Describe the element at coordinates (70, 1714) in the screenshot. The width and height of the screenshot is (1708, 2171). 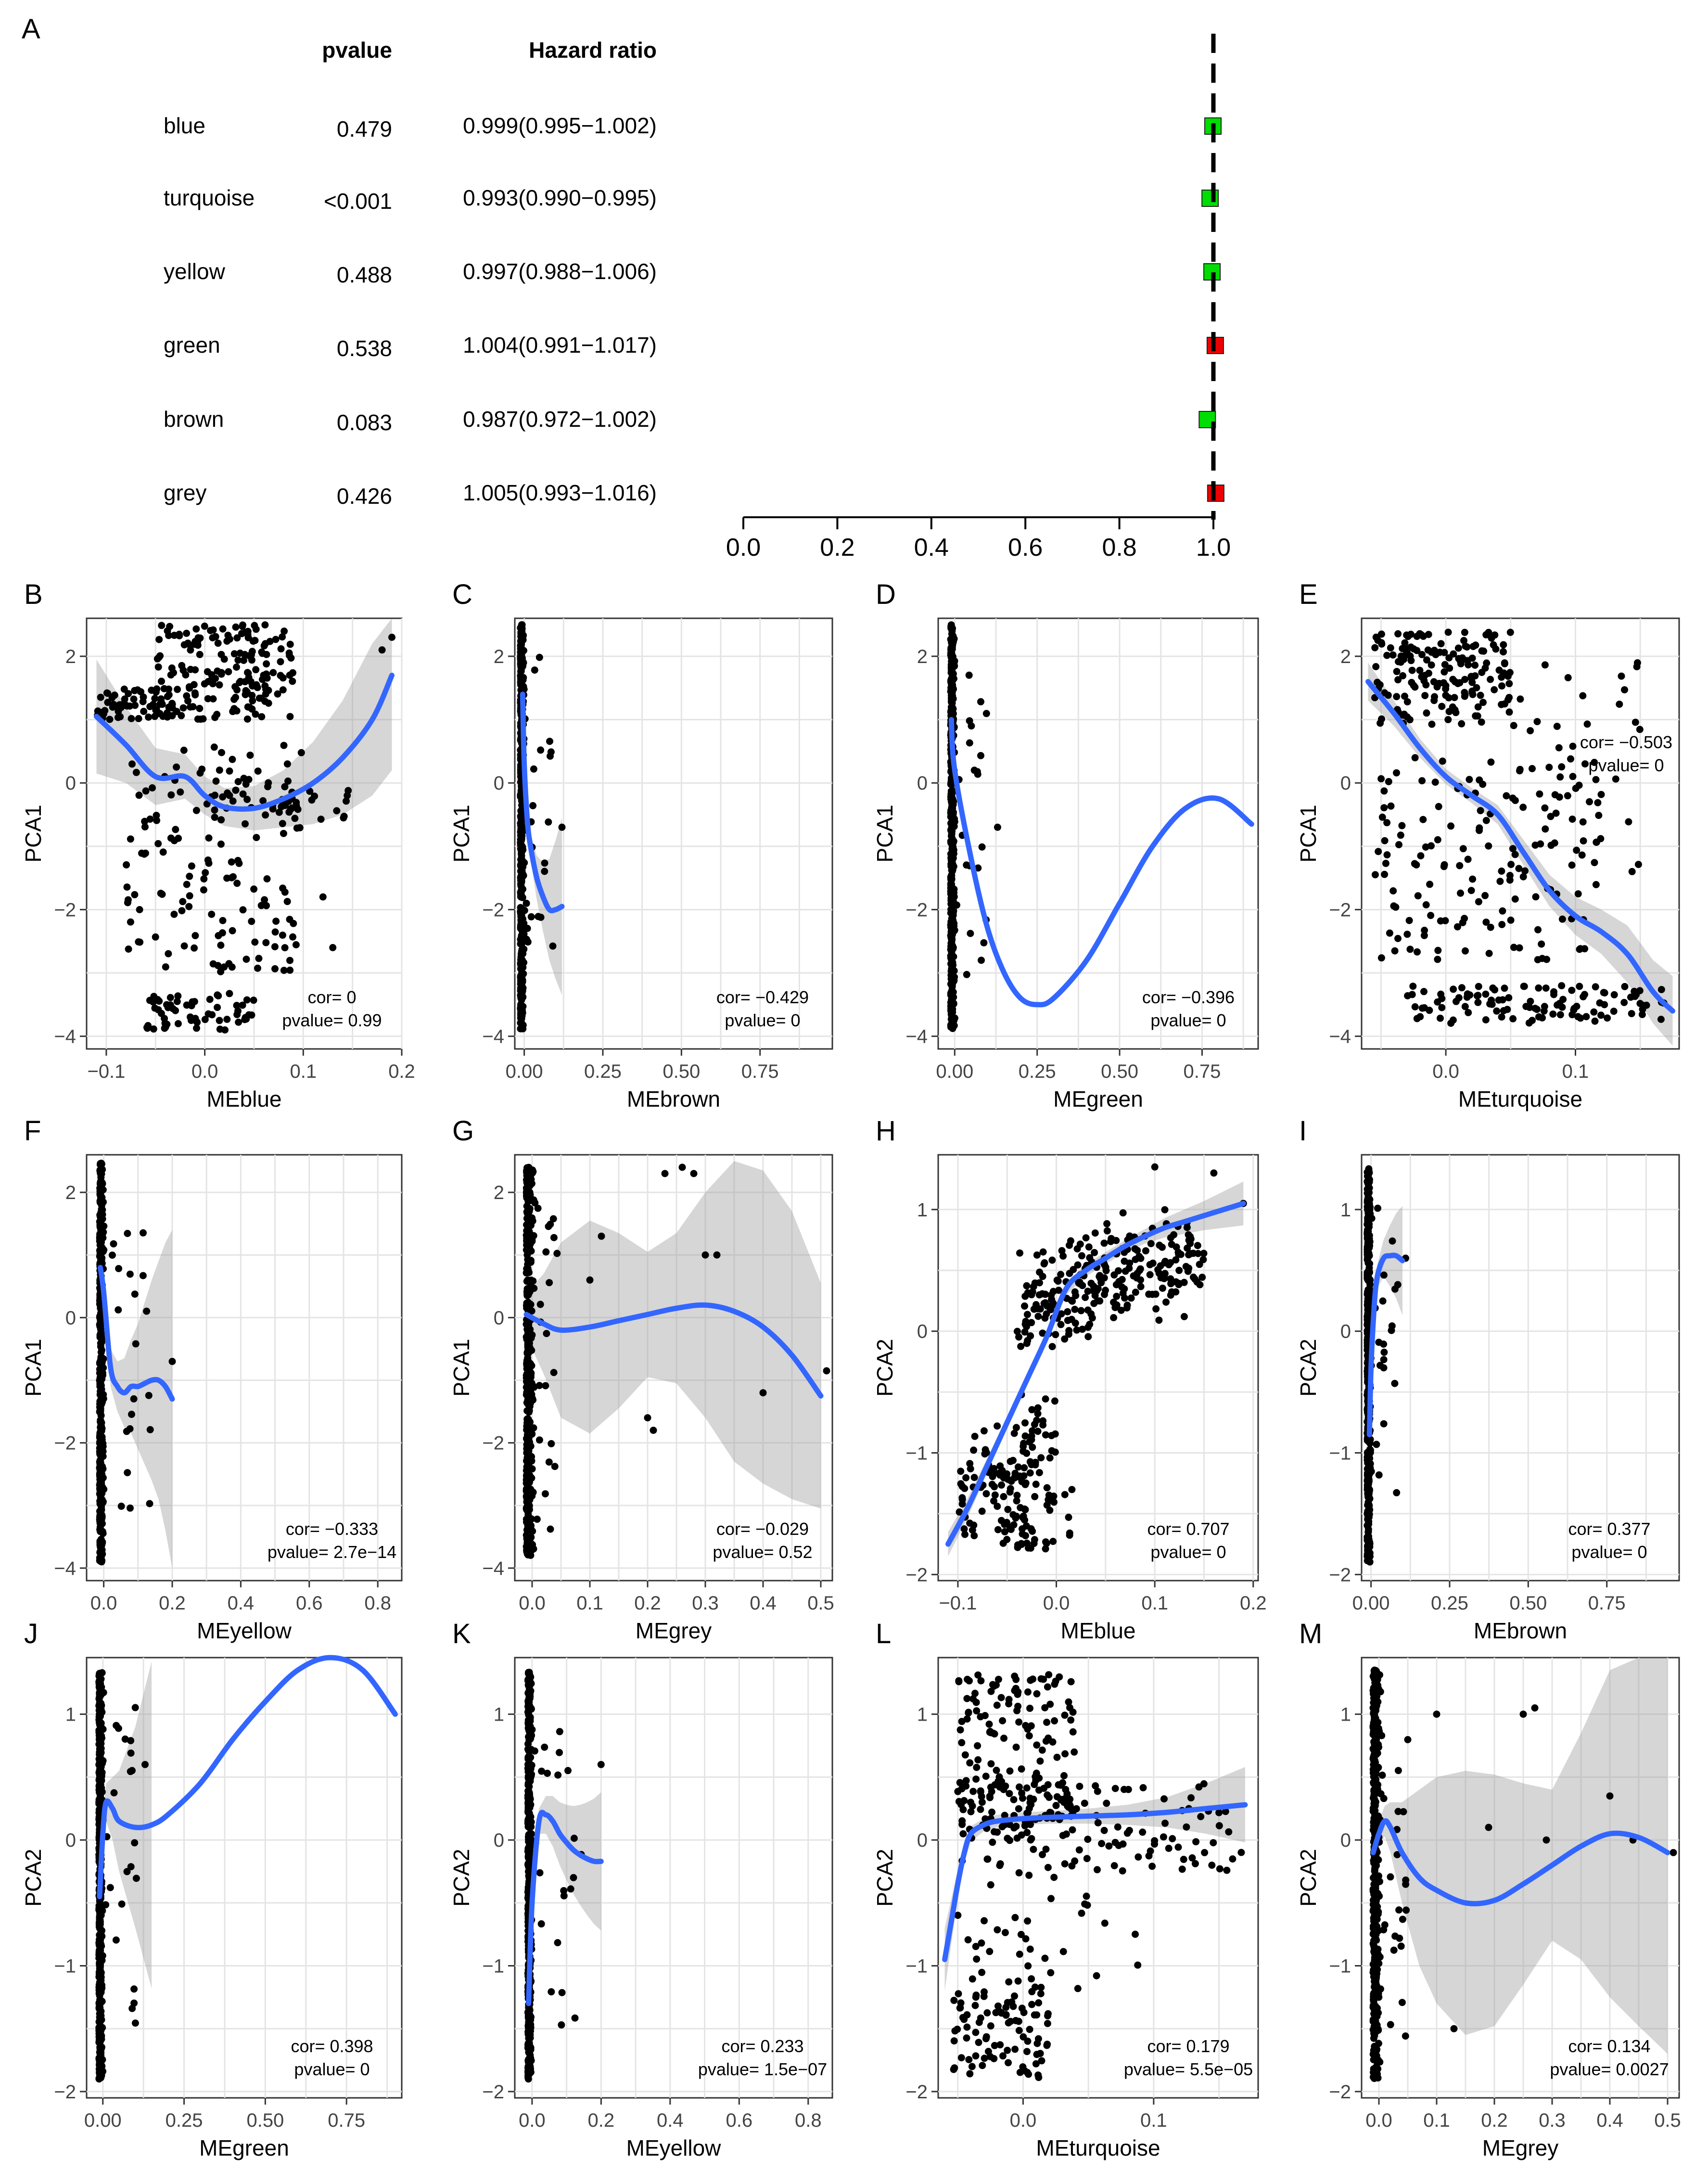
I see `y-tick-label: 1` at that location.